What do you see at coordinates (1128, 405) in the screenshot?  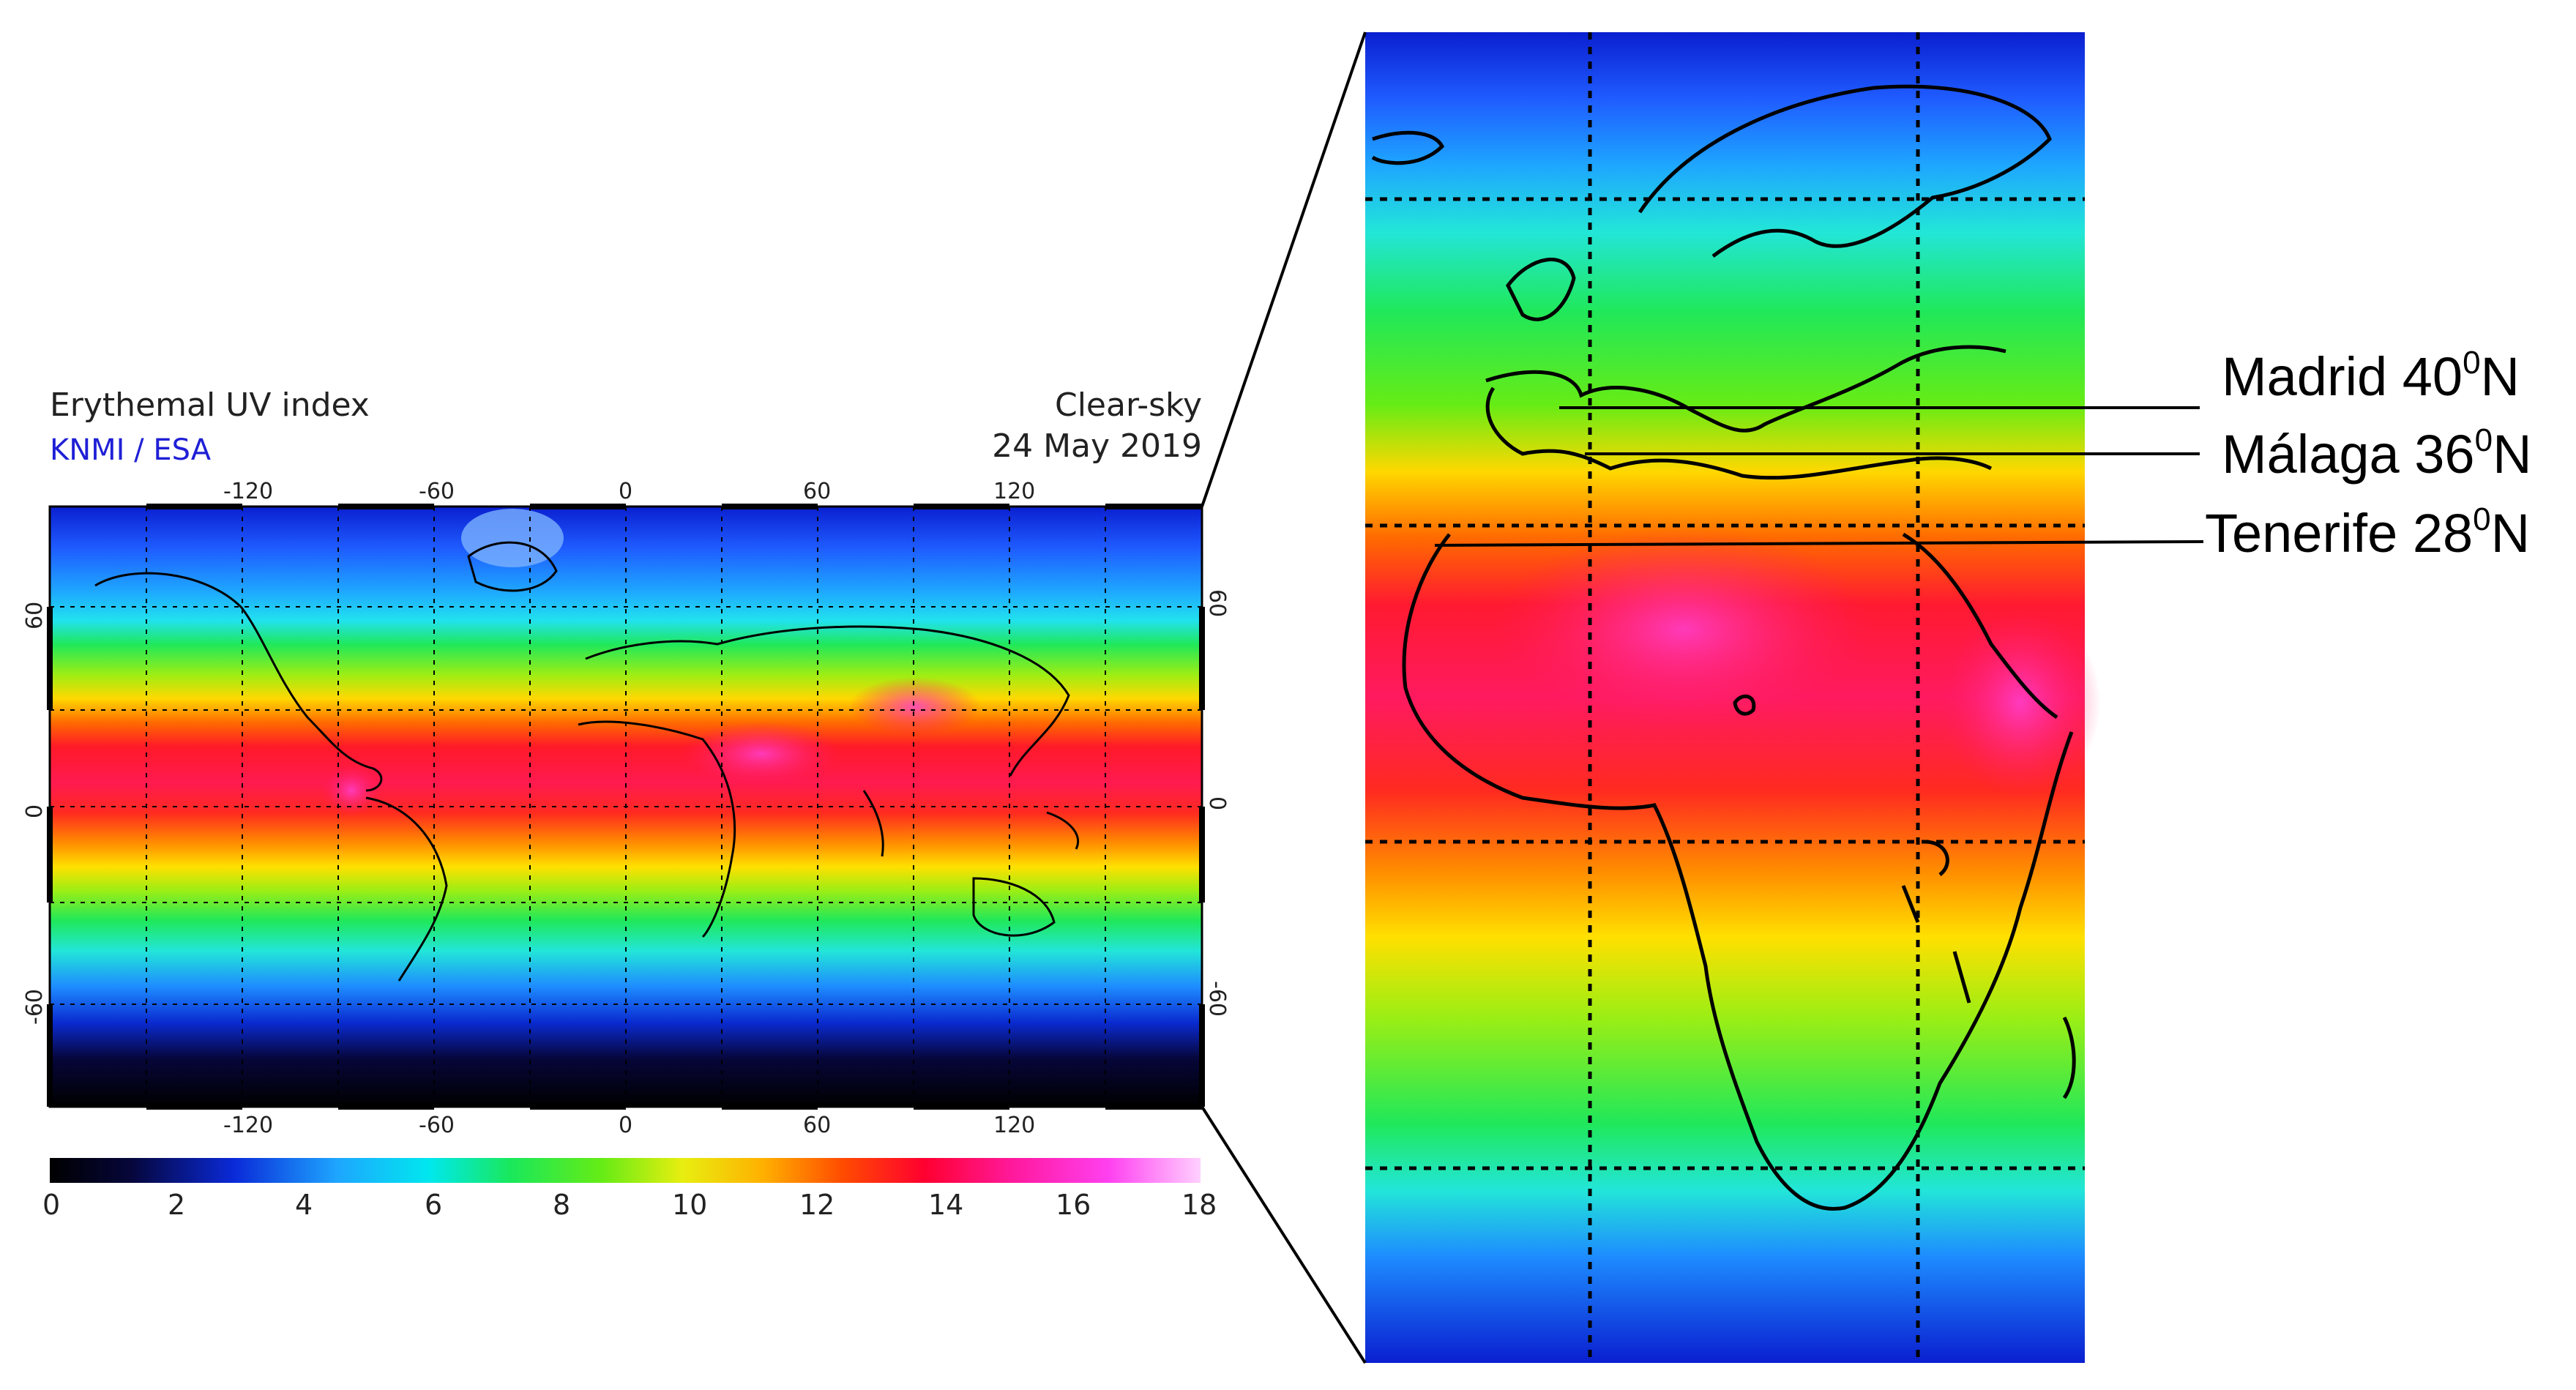 I see `sky-condition: Clear-sky` at bounding box center [1128, 405].